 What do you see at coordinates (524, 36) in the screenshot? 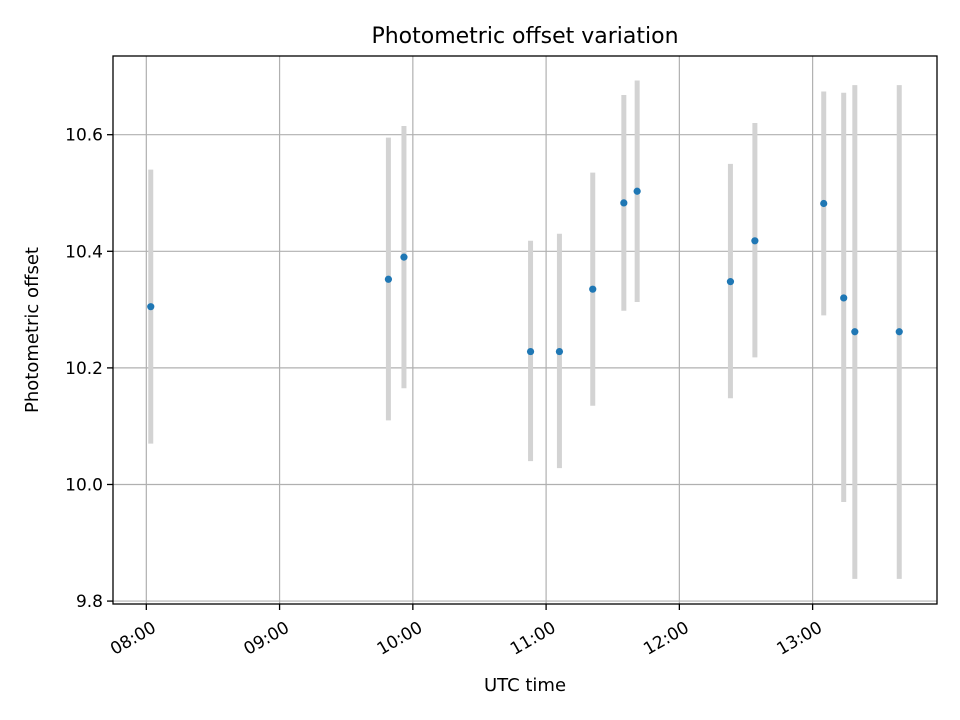
I see `chart-title: Photometric offset variation` at bounding box center [524, 36].